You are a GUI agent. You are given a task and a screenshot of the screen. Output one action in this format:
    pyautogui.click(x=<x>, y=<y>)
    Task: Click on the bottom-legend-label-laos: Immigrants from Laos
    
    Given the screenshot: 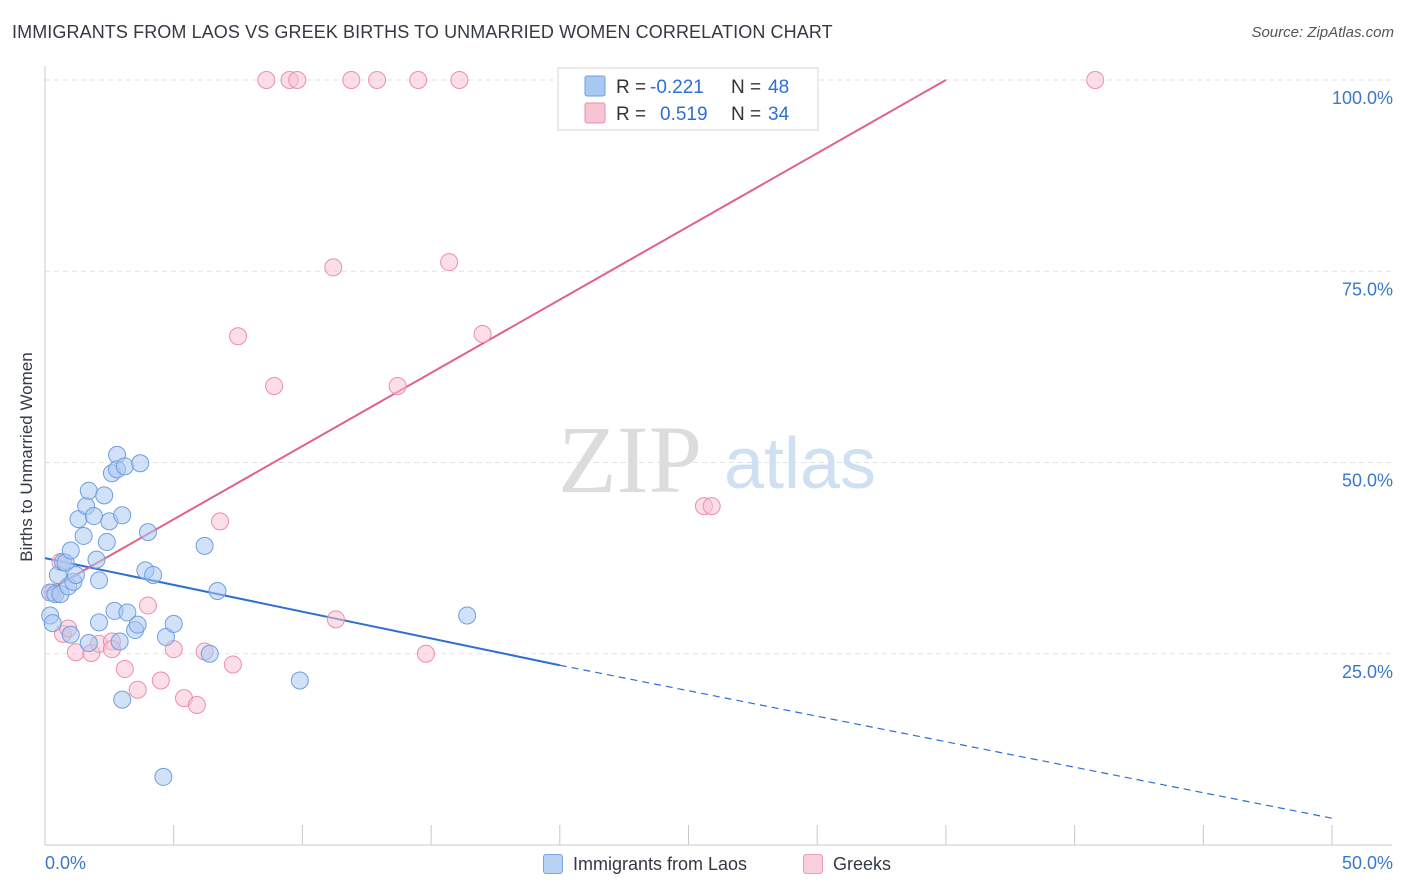 What is the action you would take?
    pyautogui.click(x=660, y=863)
    